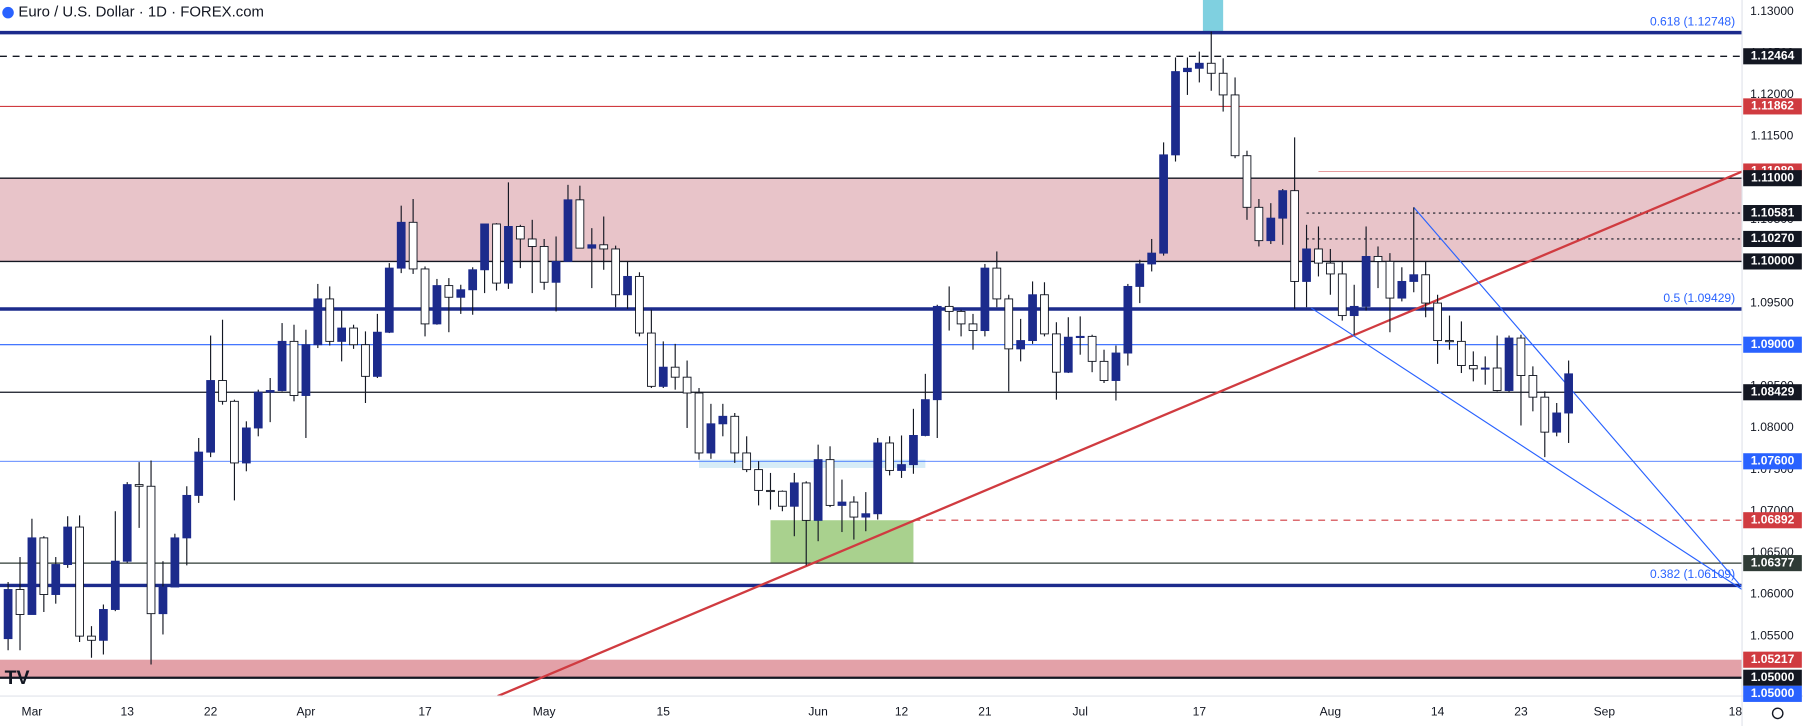 This screenshot has width=1803, height=726. I want to click on price-box-label: 1.10581, so click(1773, 212).